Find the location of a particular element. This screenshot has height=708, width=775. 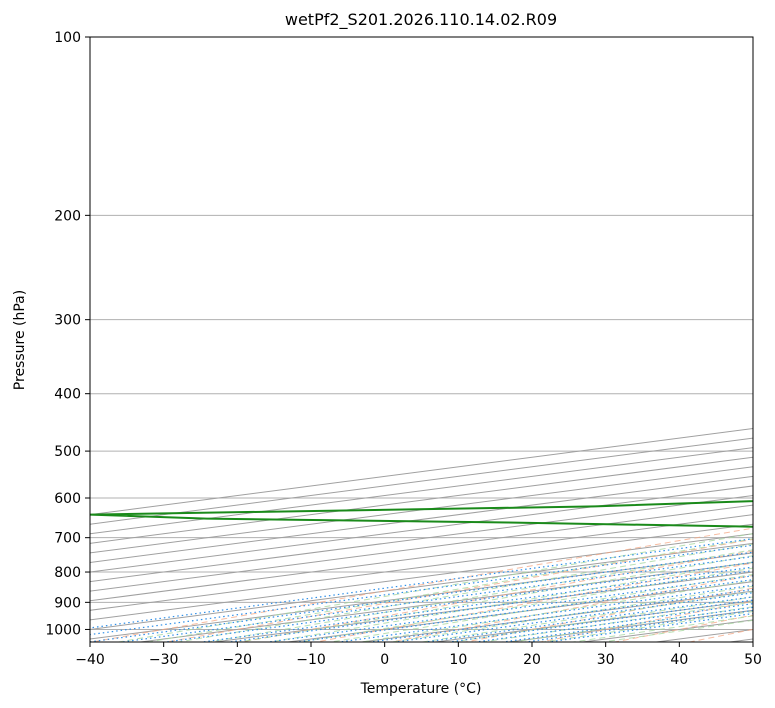

x-tick-label: 30 is located at coordinates (606, 660).